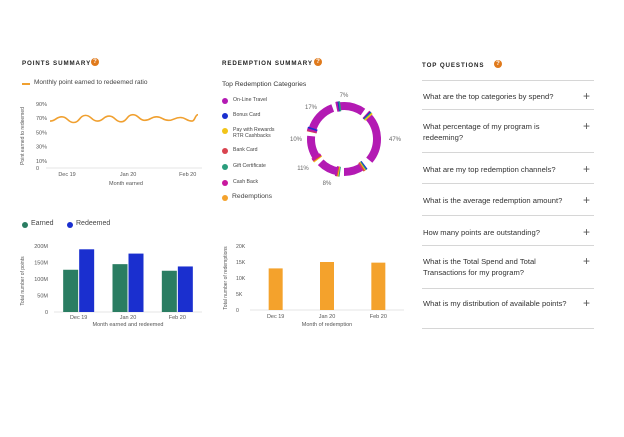 This screenshot has width=624, height=437. Describe the element at coordinates (91, 82) in the screenshot. I see `line-legend-label: Monthly point earned to redeemed ratio` at that location.